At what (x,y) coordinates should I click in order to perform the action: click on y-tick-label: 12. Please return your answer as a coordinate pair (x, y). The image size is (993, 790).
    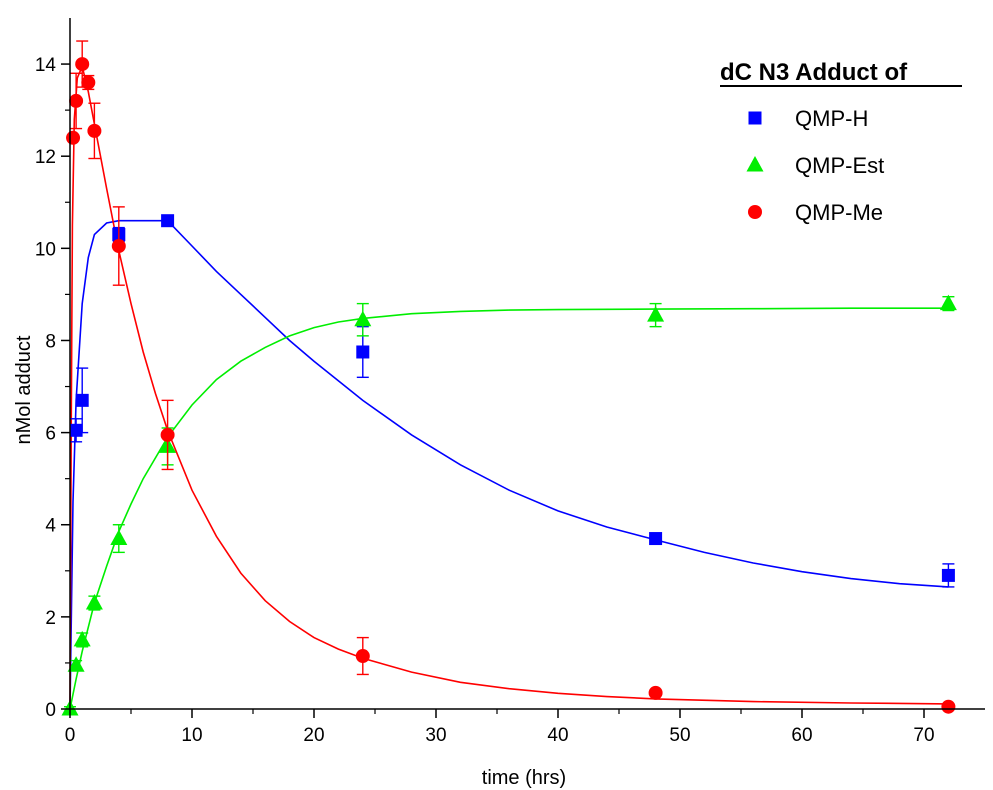
    Looking at the image, I should click on (45, 157).